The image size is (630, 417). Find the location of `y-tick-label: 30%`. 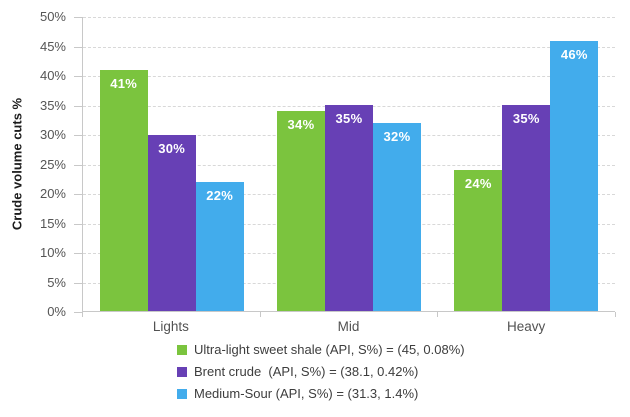

y-tick-label: 30% is located at coordinates (52, 134).